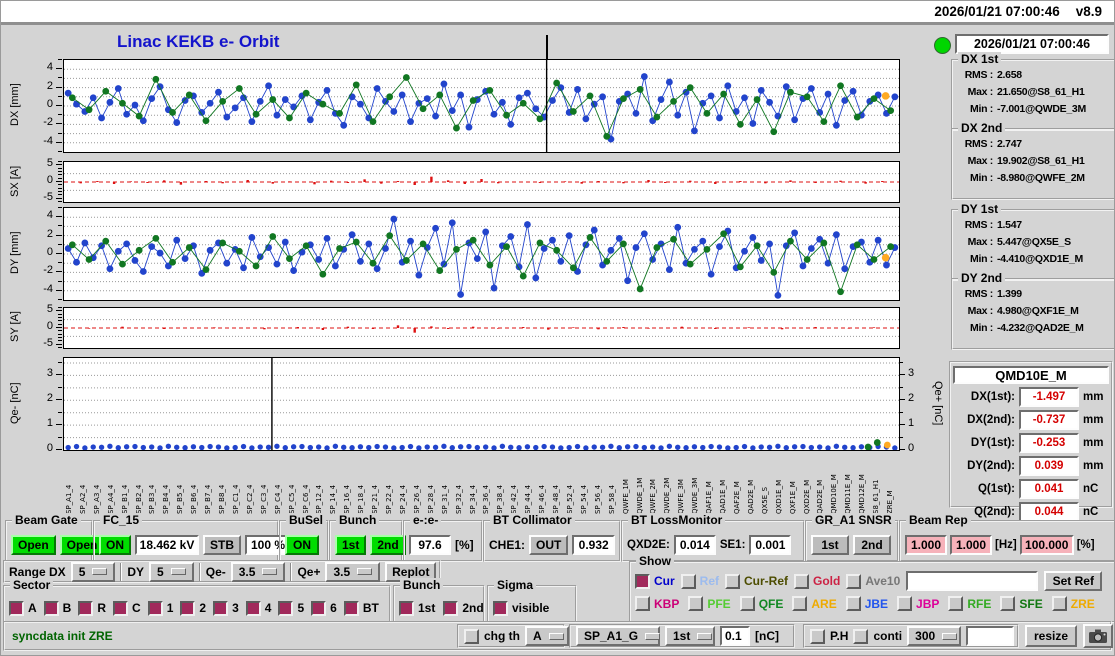 Image resolution: width=1115 pixels, height=656 pixels. I want to click on show-item-ave10: Ave10, so click(873, 581).